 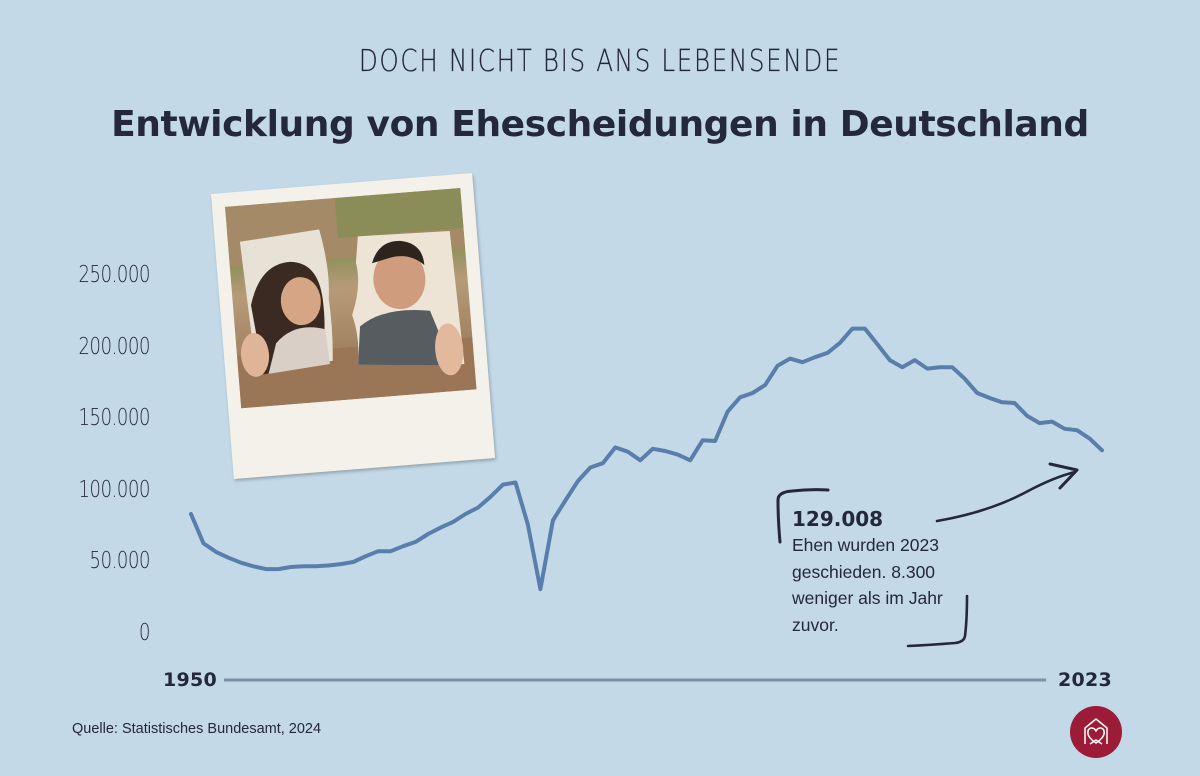 I want to click on x-label-end: 2023, so click(x=1085, y=680).